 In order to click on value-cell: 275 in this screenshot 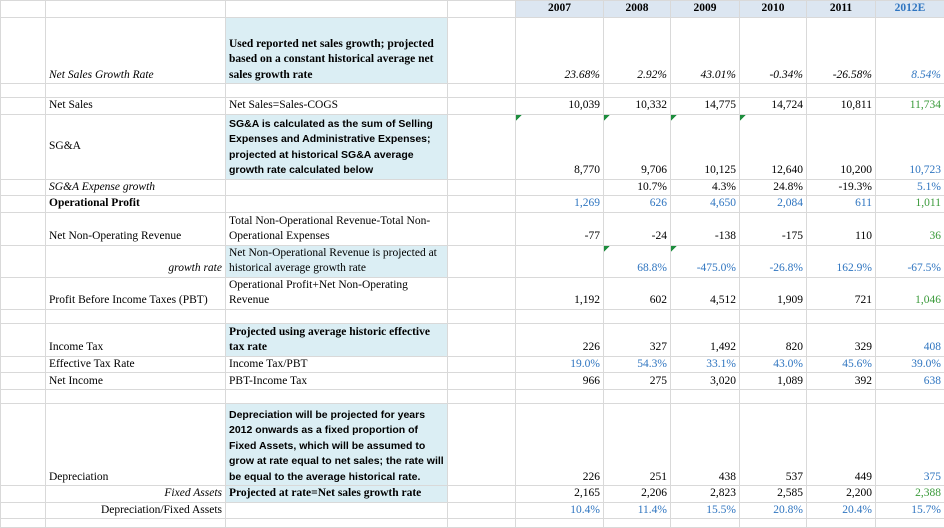, I will do `click(637, 381)`.